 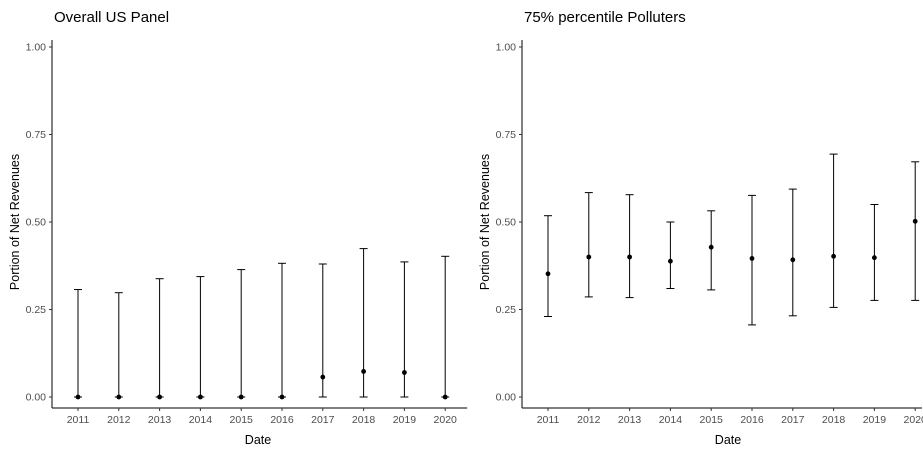 I want to click on chart-title: Overall US Panel, so click(x=111, y=17).